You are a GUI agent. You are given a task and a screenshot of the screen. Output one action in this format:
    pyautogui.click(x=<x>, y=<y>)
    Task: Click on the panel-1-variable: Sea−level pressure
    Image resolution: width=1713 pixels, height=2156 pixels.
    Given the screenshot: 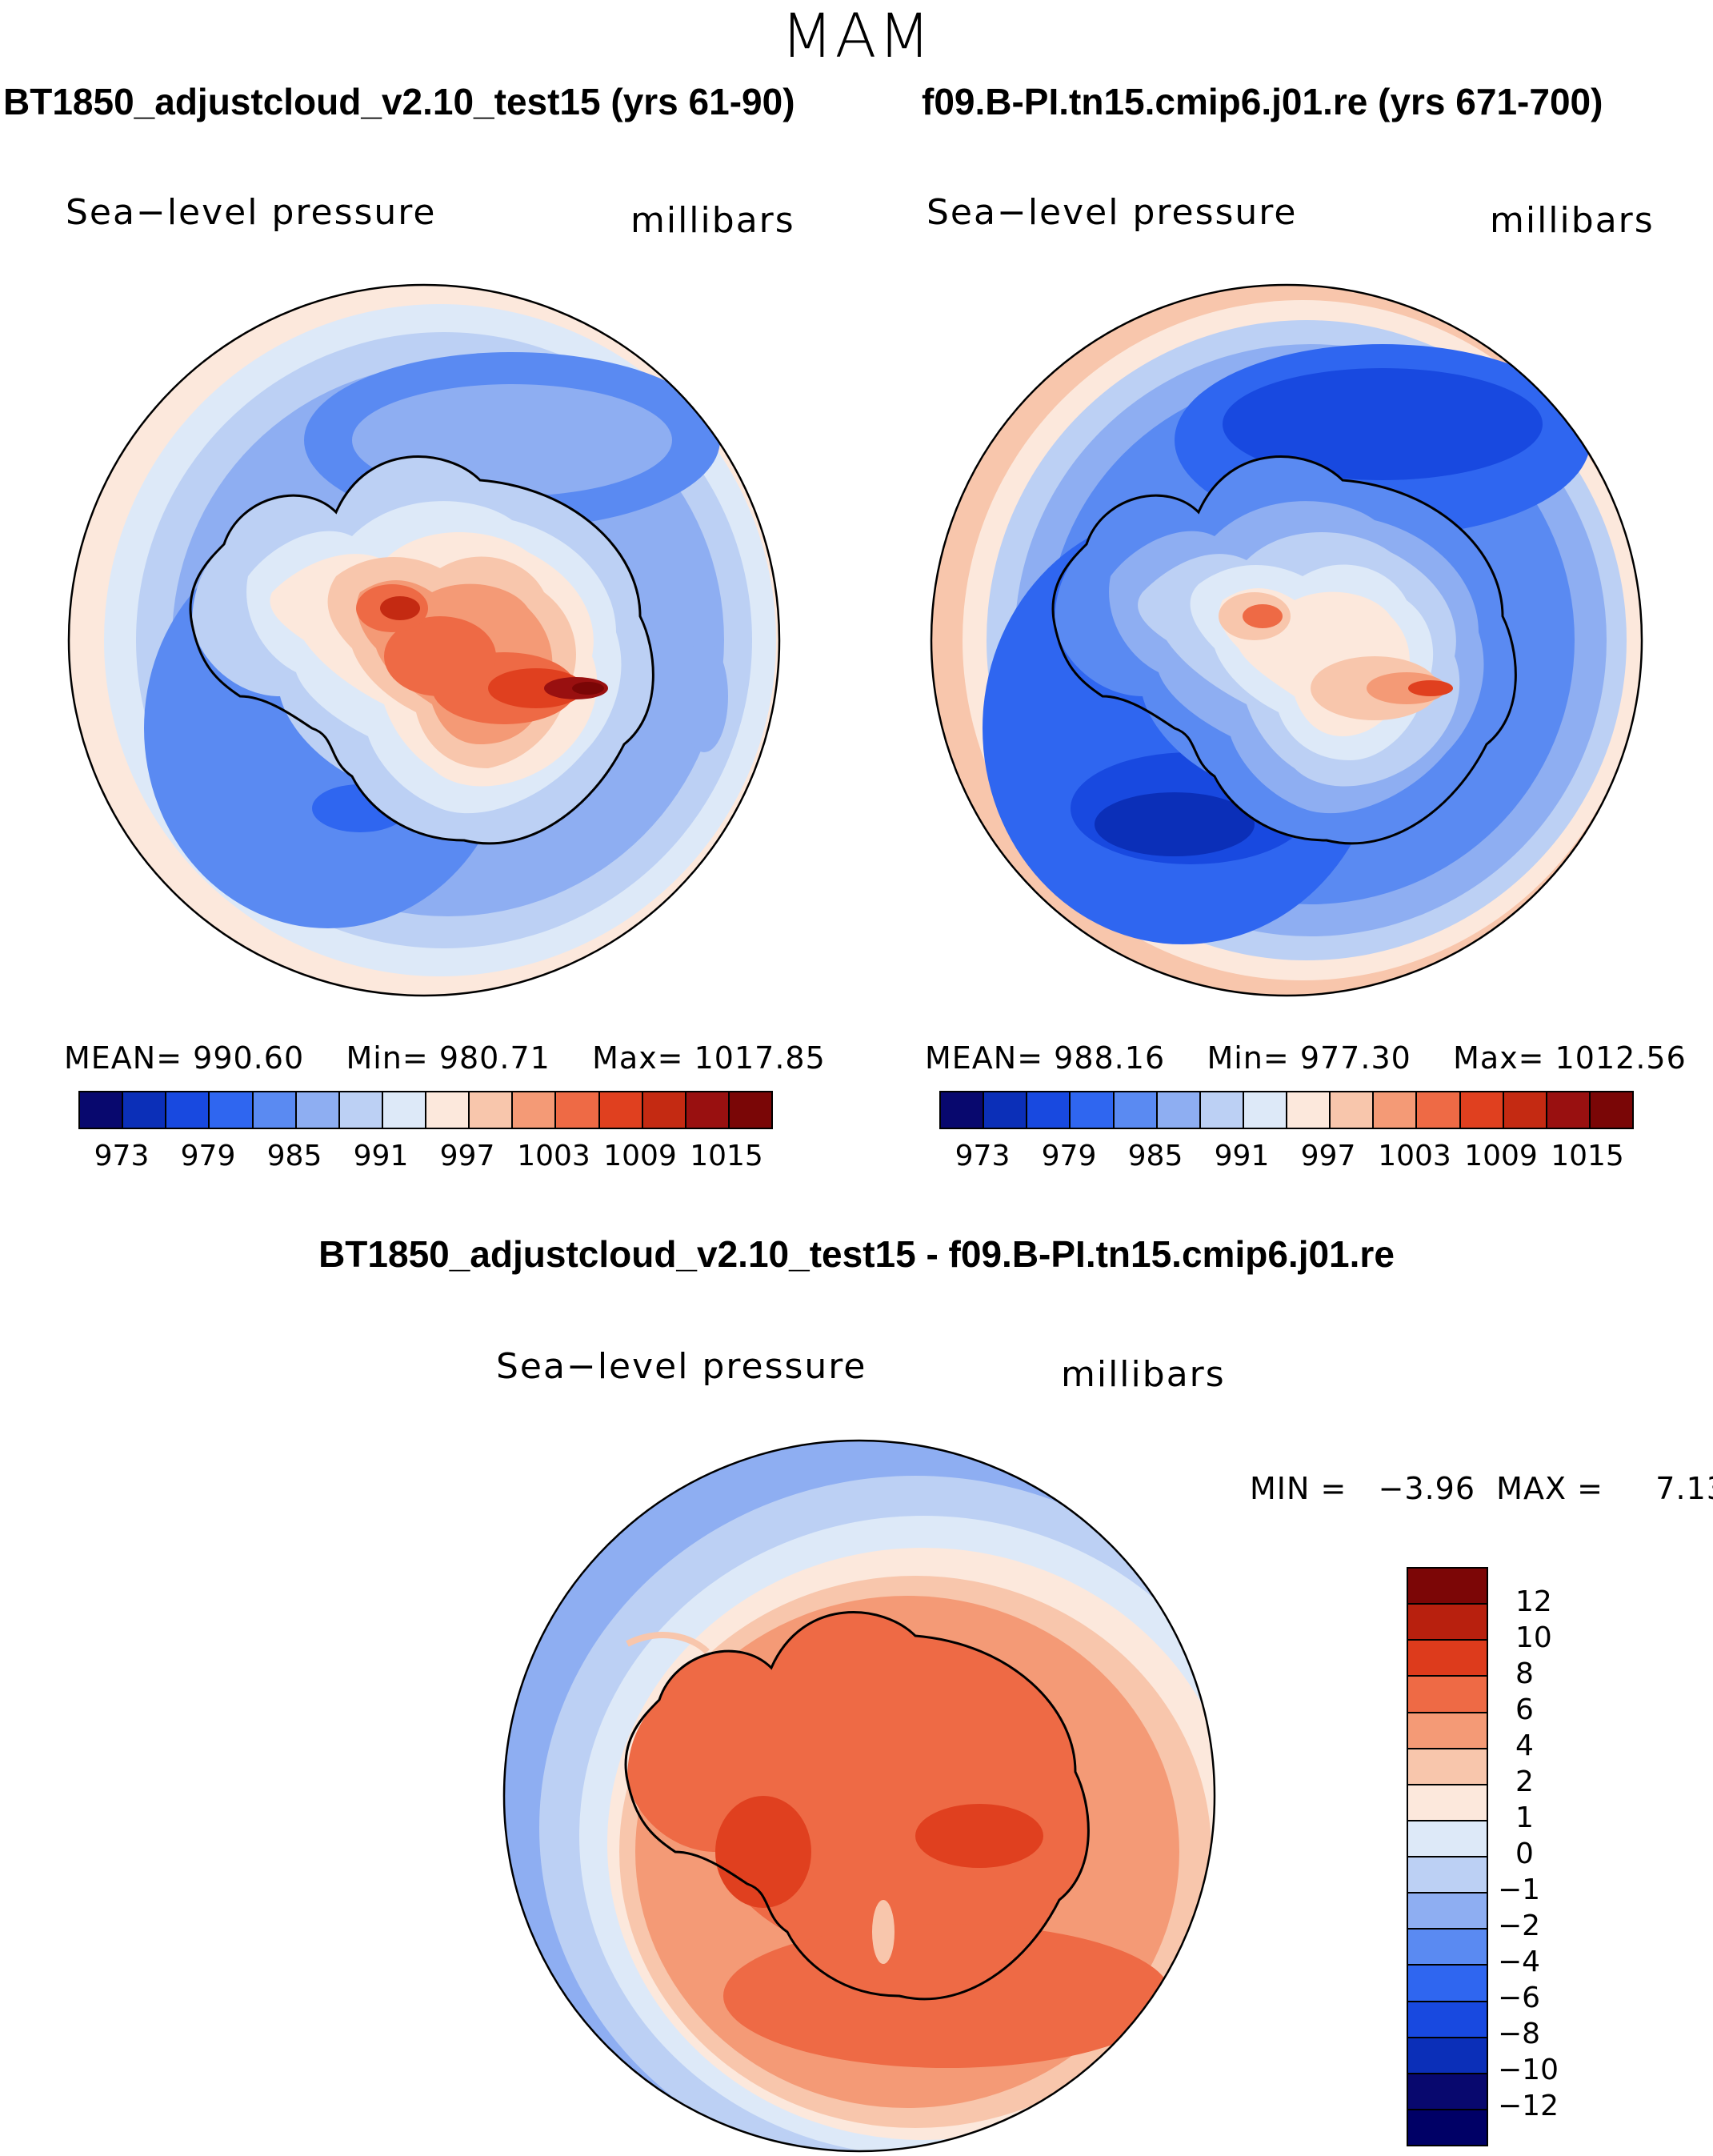 What is the action you would take?
    pyautogui.click(x=252, y=212)
    